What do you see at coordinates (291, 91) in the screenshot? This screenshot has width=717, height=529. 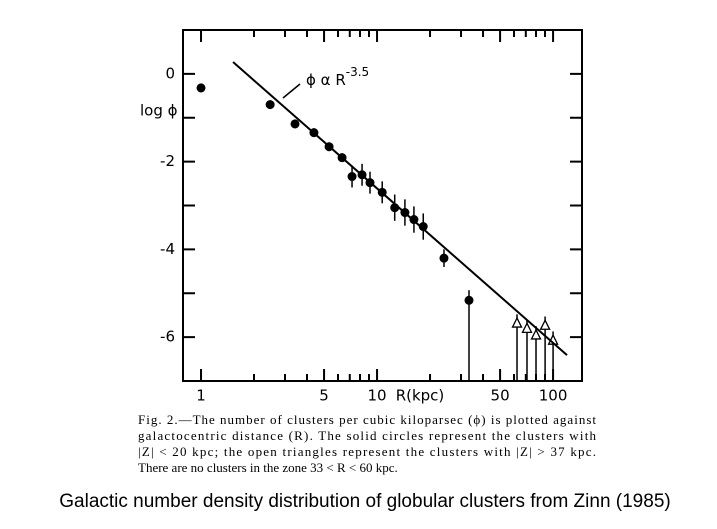 I see `annotation-leader` at bounding box center [291, 91].